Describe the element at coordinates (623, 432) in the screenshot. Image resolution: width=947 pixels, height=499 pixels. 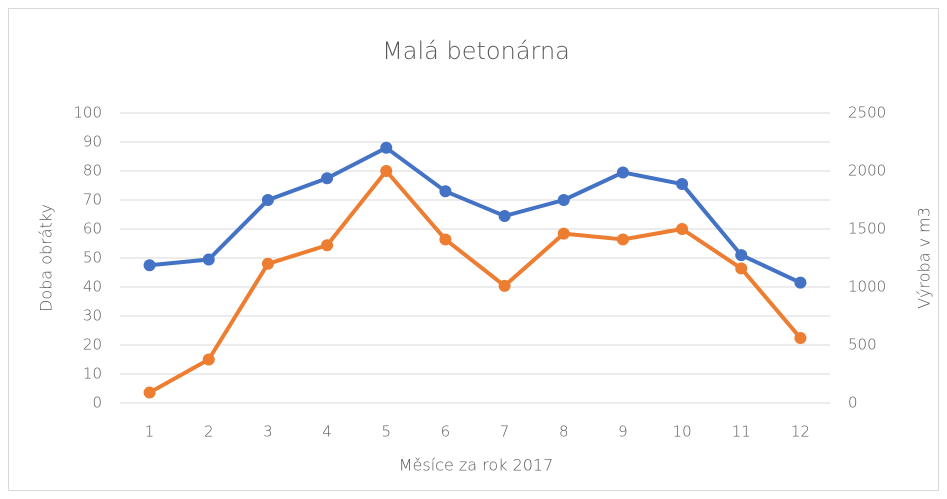
I see `x-tick-label: 9` at that location.